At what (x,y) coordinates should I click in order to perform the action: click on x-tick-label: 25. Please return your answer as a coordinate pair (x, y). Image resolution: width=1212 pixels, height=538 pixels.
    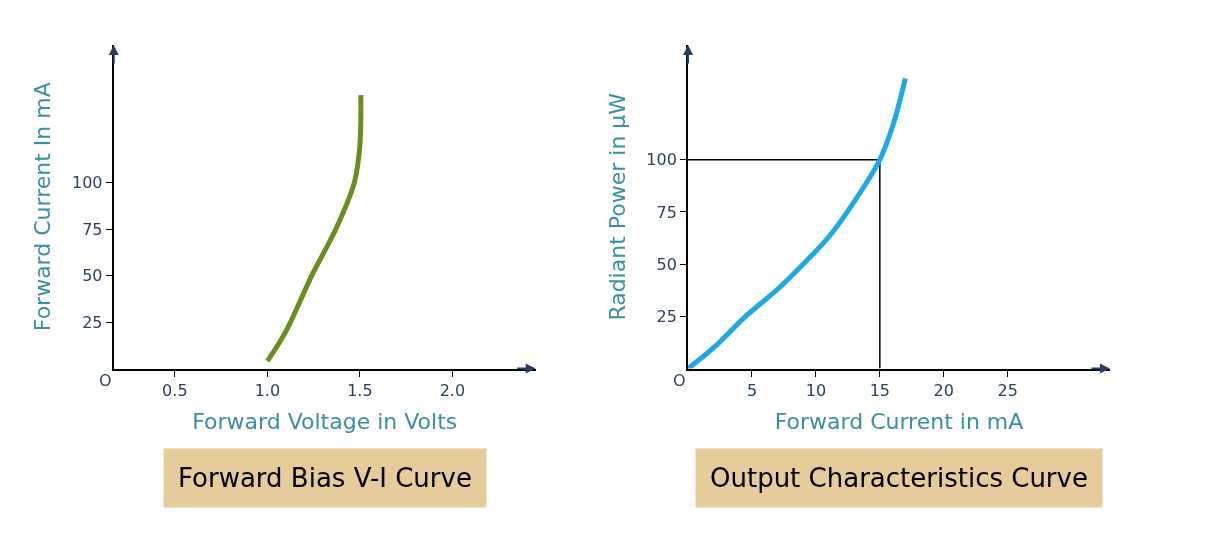
    Looking at the image, I should click on (1007, 390).